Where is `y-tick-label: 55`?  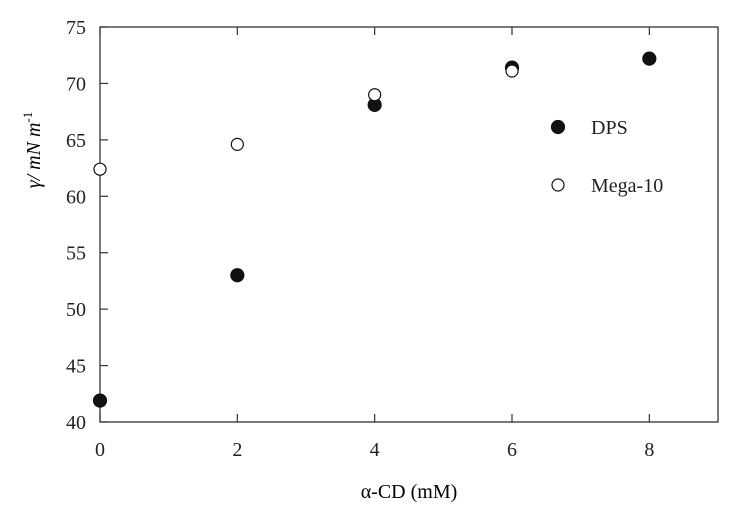
y-tick-label: 55 is located at coordinates (76, 254).